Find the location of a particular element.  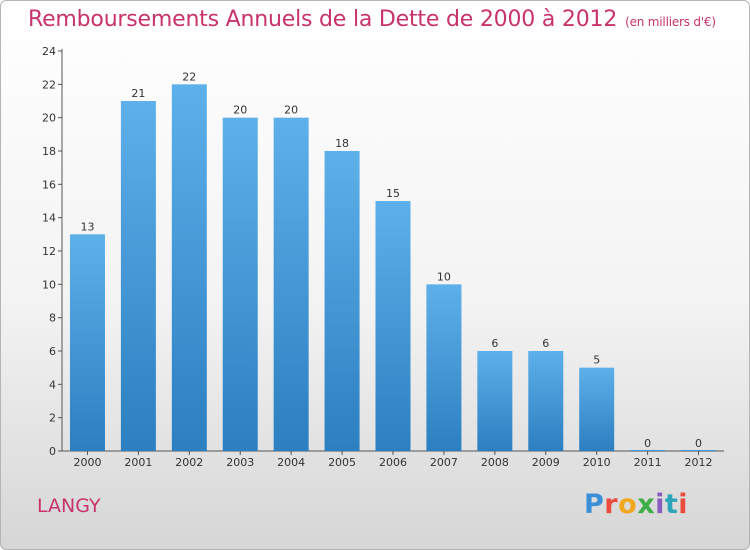

bar-value-label: 5 is located at coordinates (596, 360).